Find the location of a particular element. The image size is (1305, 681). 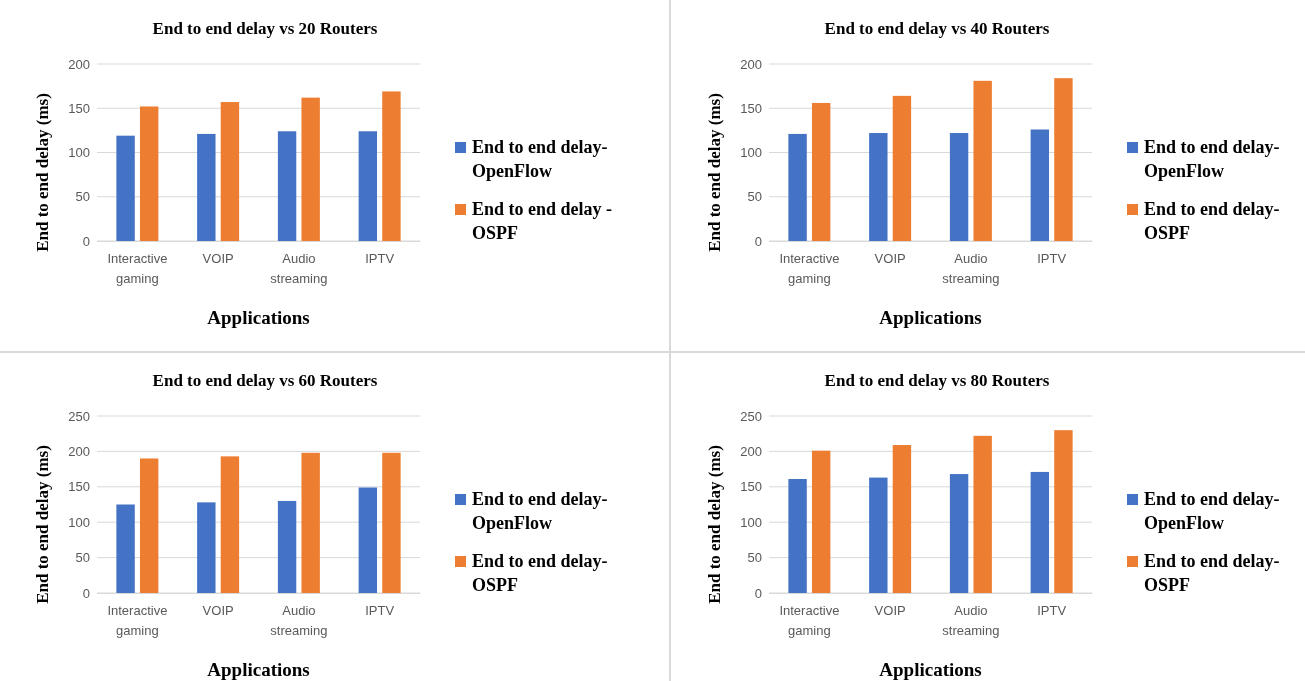

chart-title: End to end delay vs 60 Routers is located at coordinates (265, 380).